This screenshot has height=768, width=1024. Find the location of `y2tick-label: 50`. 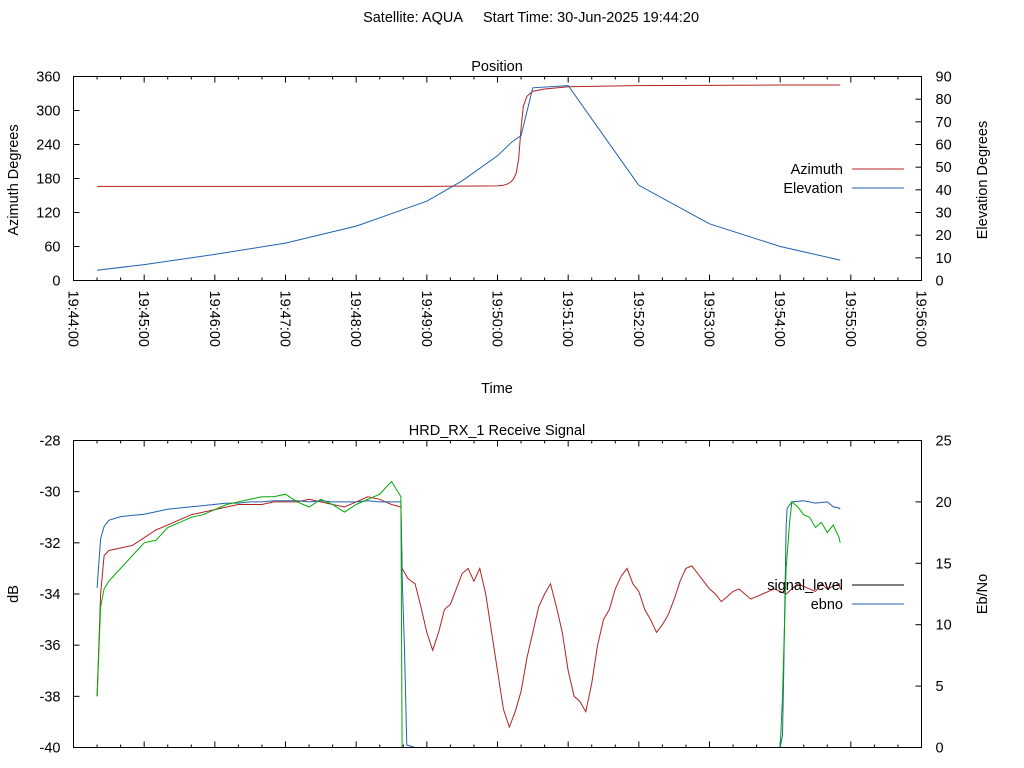

y2tick-label: 50 is located at coordinates (944, 168).